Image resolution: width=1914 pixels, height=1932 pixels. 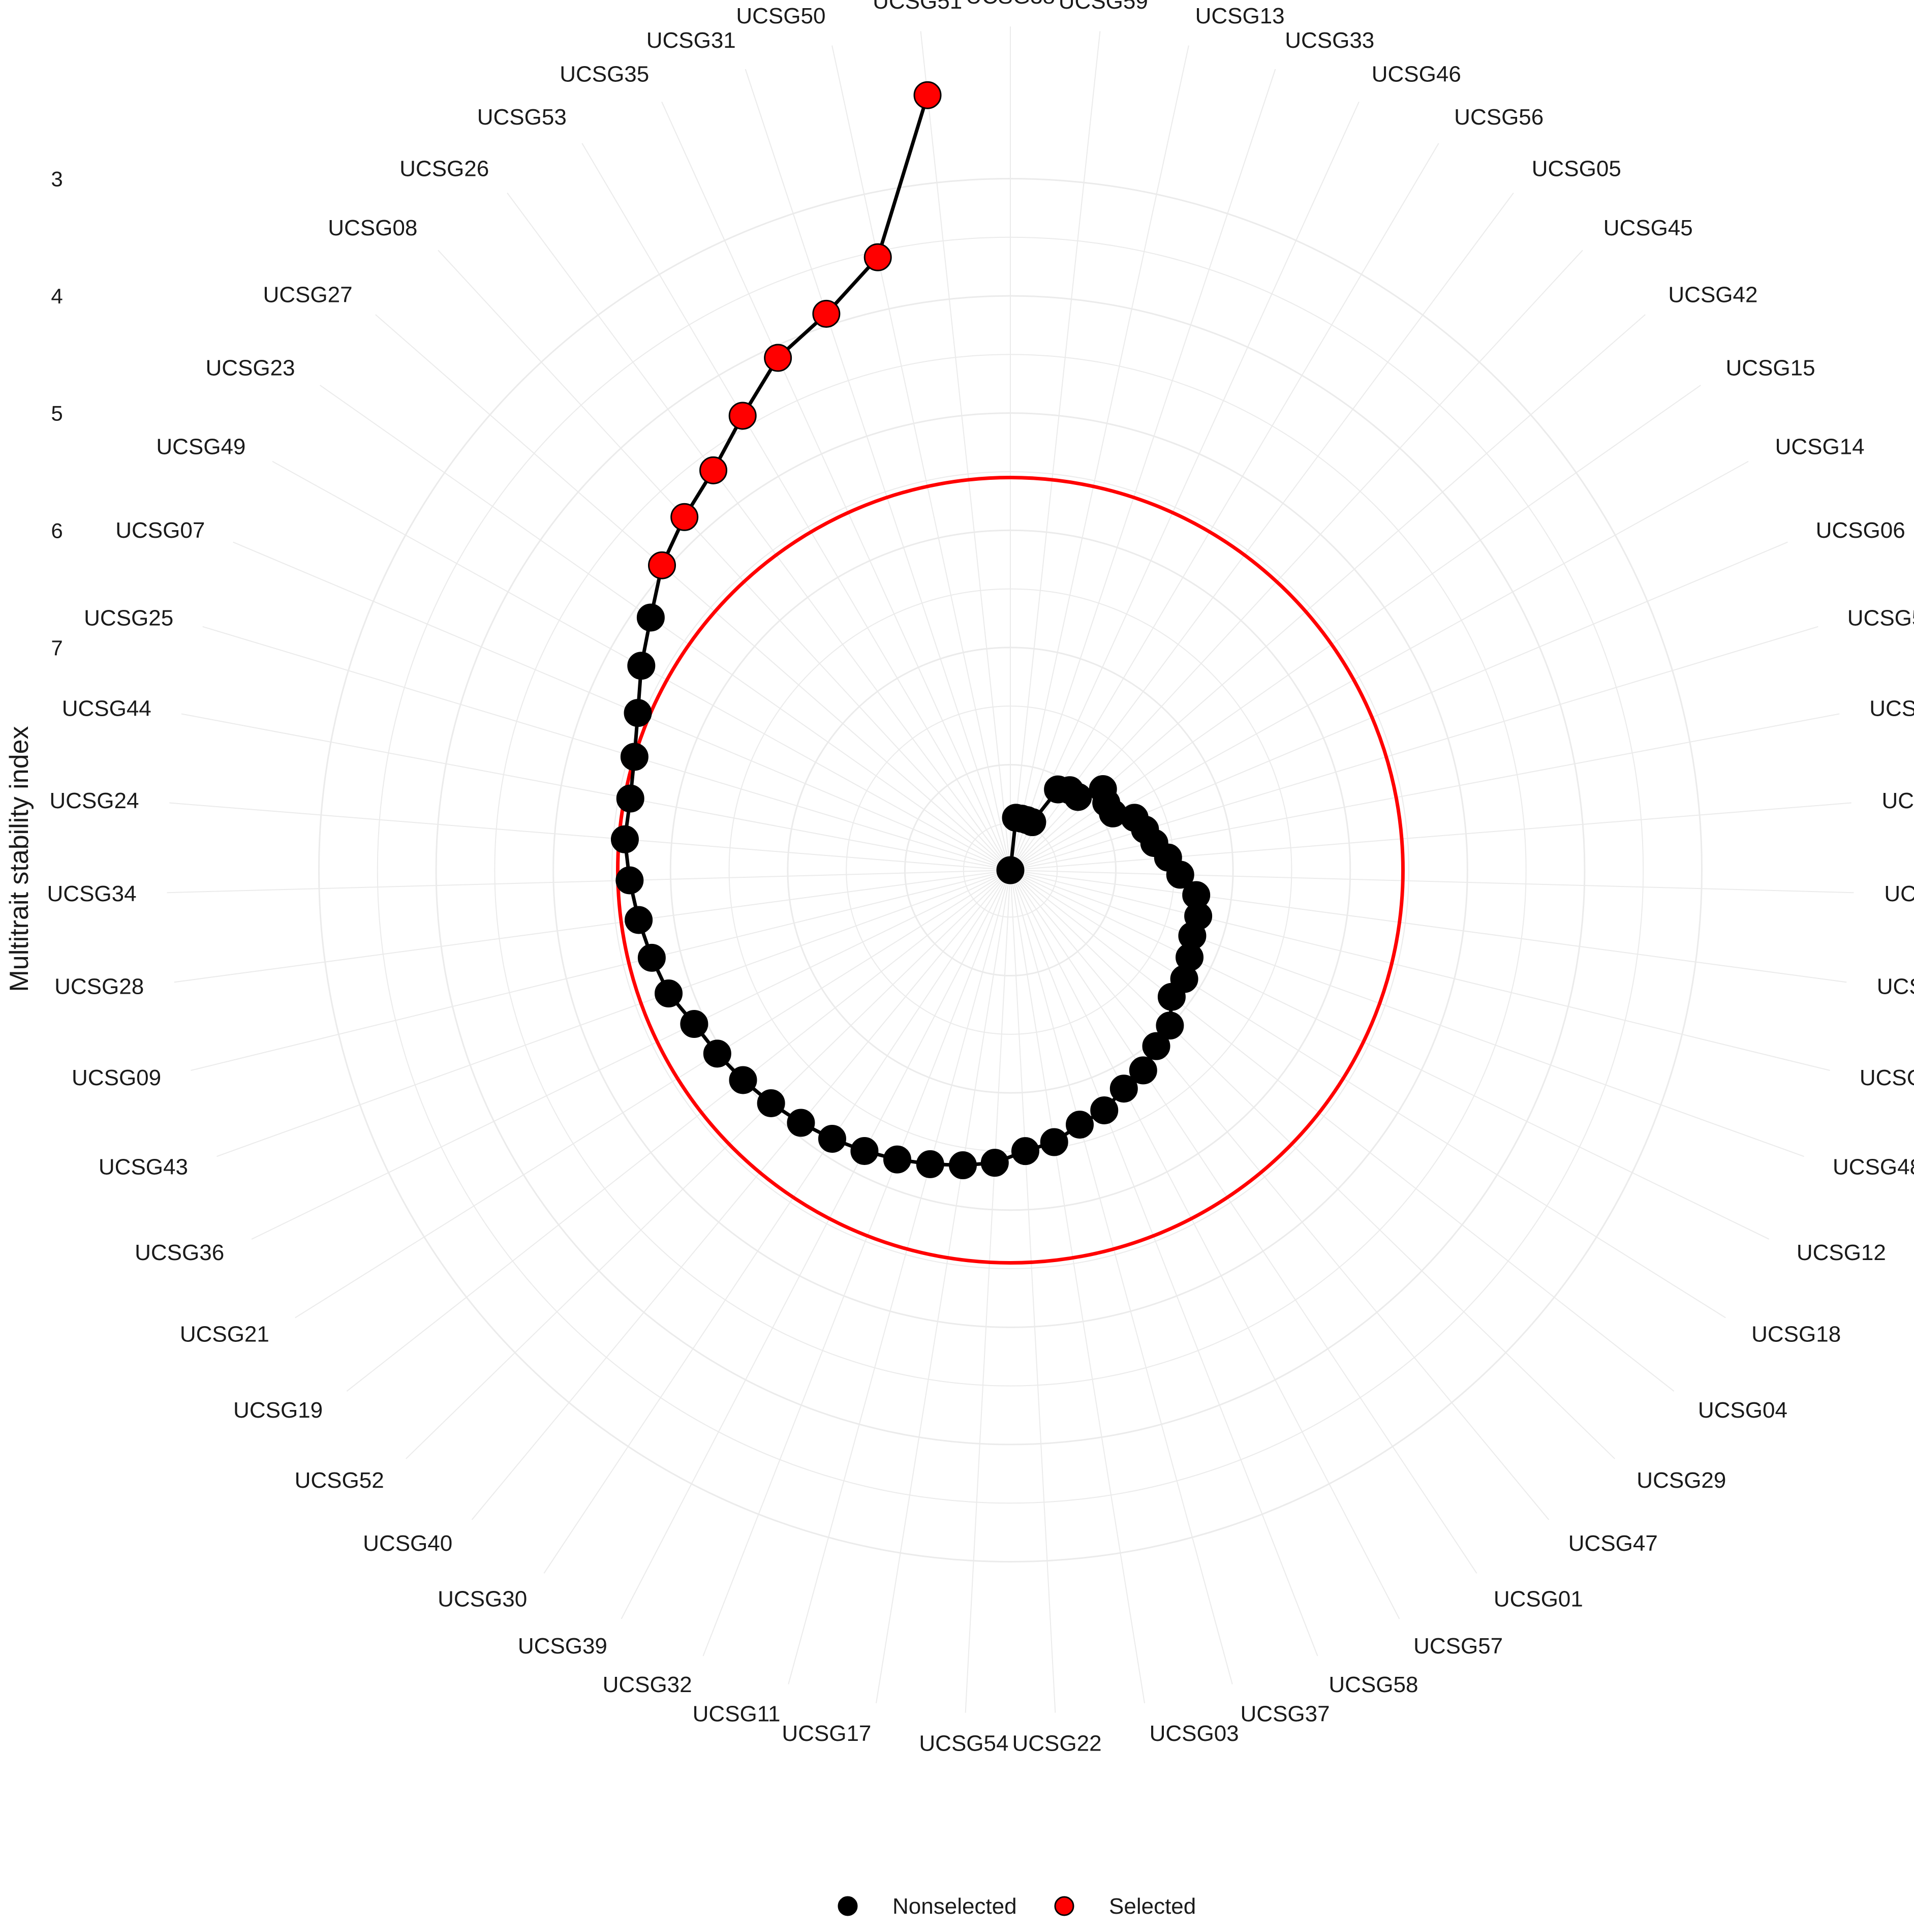 I want to click on category-label-ucsg46: UCSG46, so click(x=1416, y=75).